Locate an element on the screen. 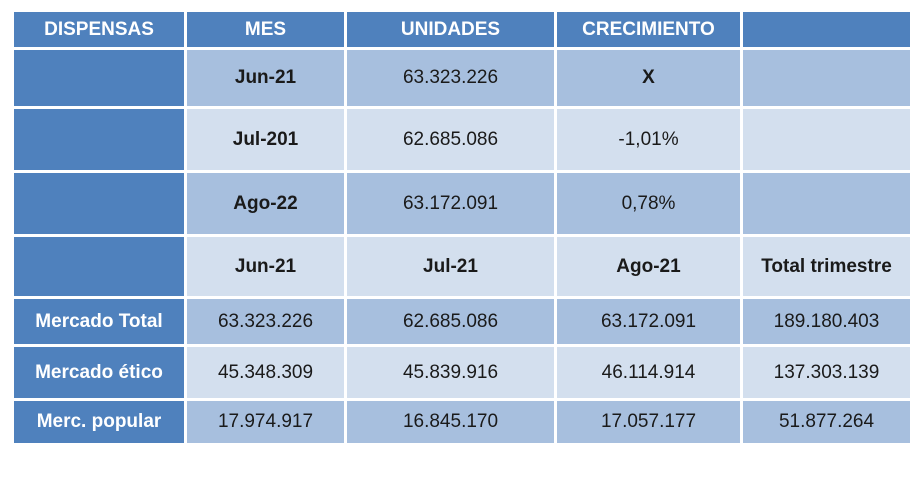  header-mes: MES is located at coordinates (265, 29).